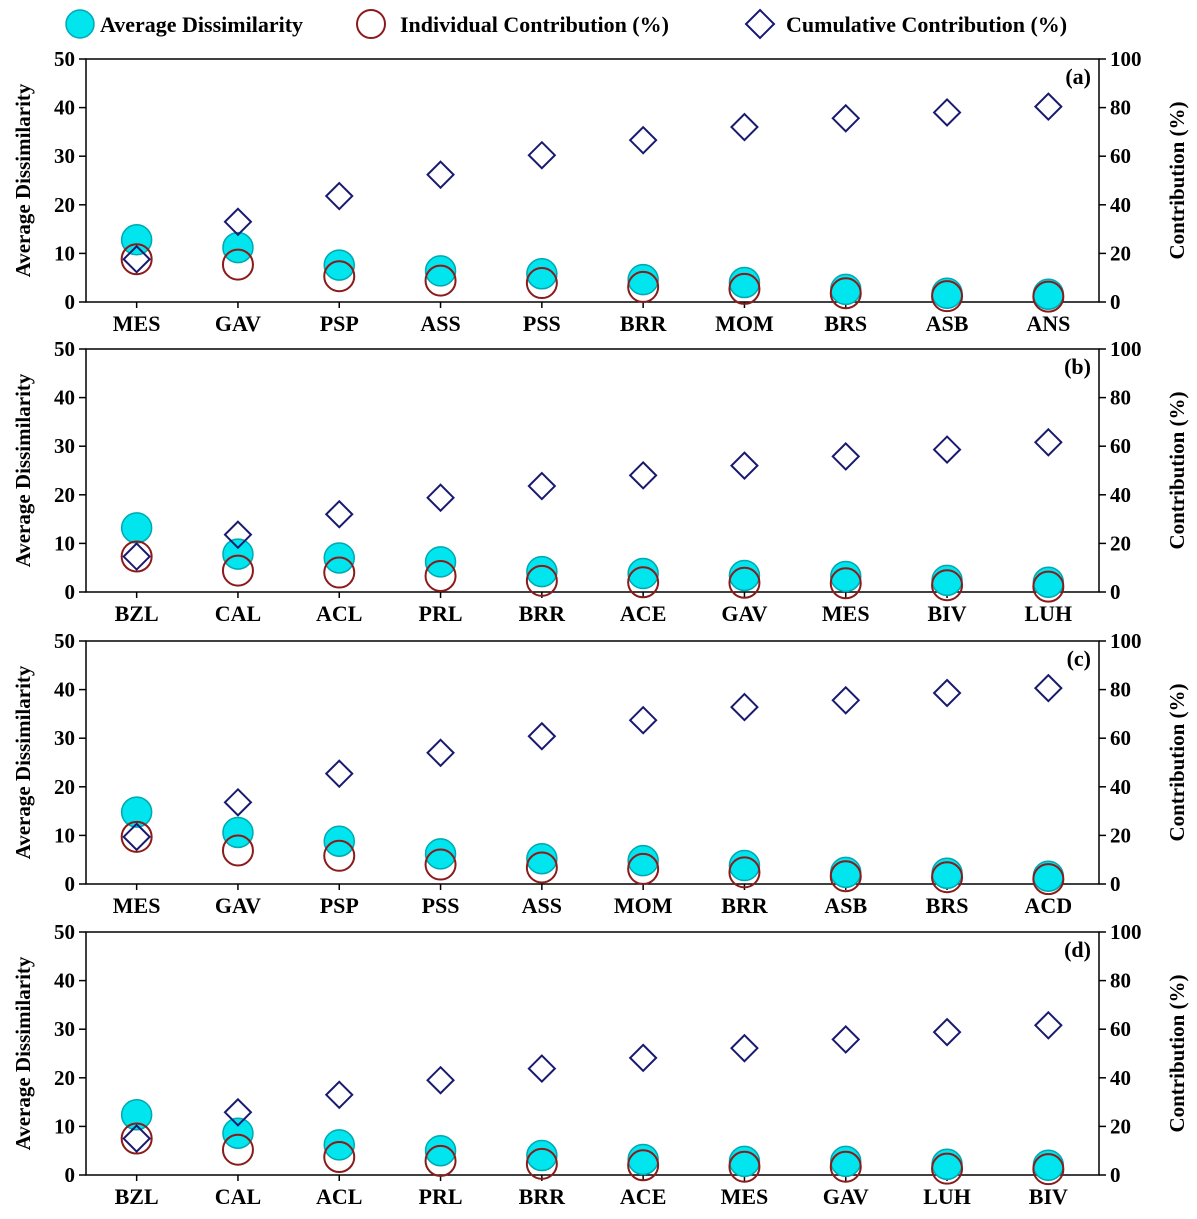 The image size is (1197, 1219). Describe the element at coordinates (339, 323) in the screenshot. I see `x-tick-label: PSP` at that location.